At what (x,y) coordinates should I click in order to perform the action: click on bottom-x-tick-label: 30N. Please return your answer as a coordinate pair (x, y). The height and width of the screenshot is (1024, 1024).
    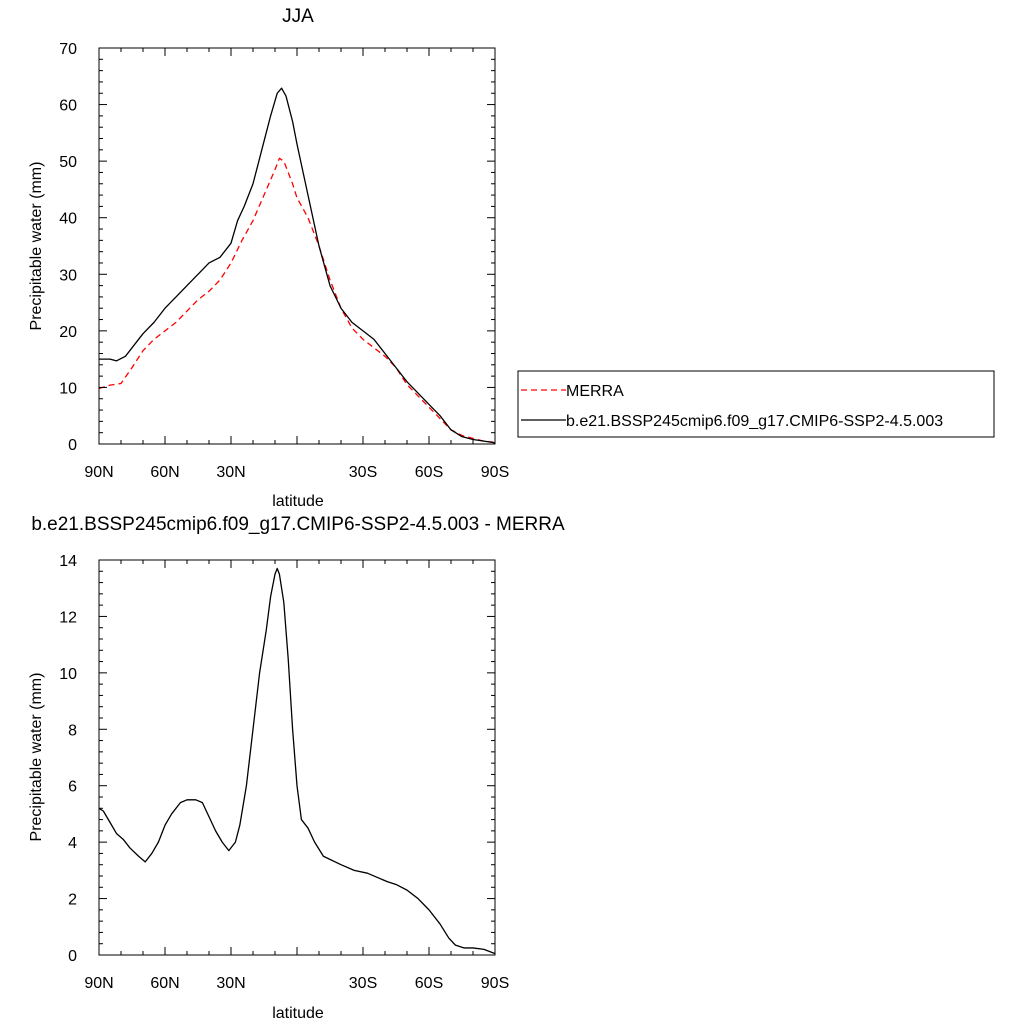
    Looking at the image, I should click on (230, 983).